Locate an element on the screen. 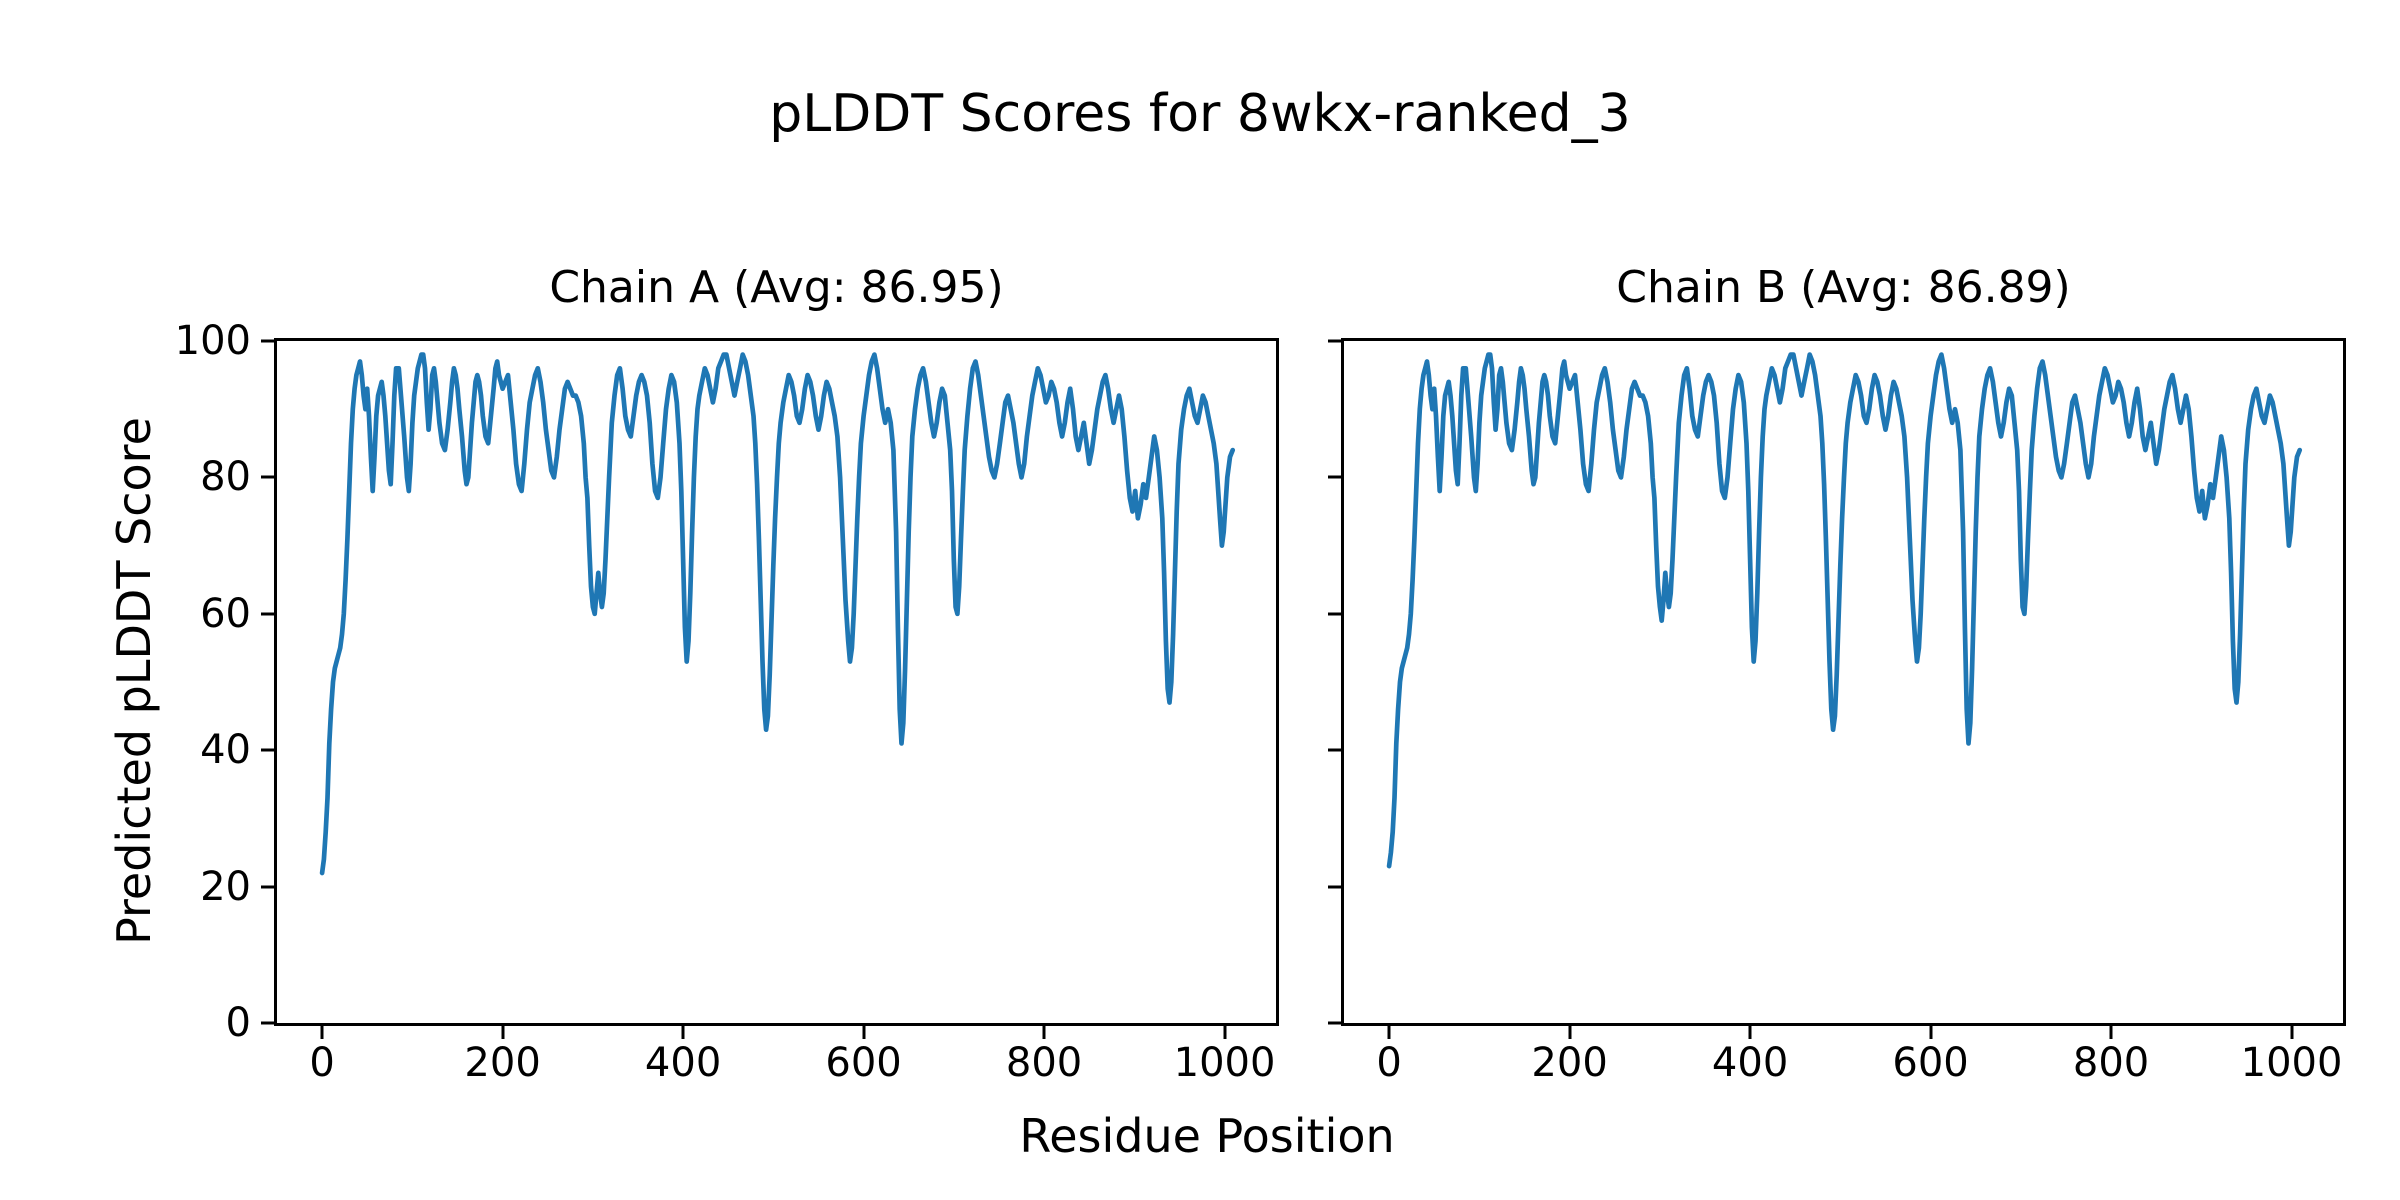 This screenshot has height=1200, width=2400. x-axis-label: Residue Position is located at coordinates (1207, 1136).